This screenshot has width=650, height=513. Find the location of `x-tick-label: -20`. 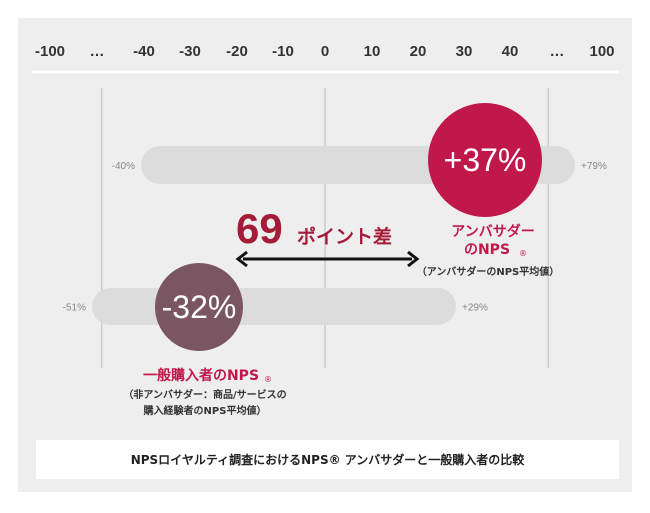

x-tick-label: -20 is located at coordinates (237, 51).